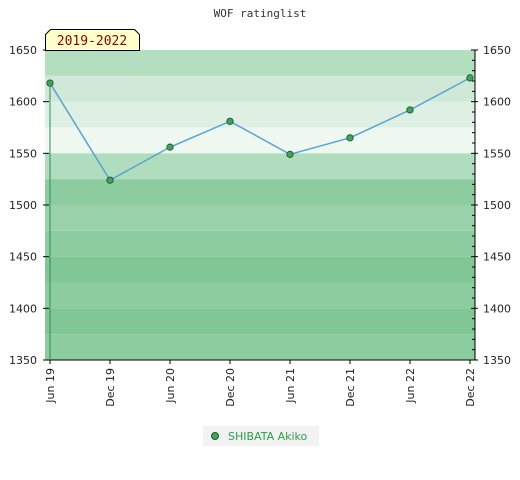 This screenshot has width=520, height=480. Describe the element at coordinates (290, 386) in the screenshot. I see `x-tick-label: Jun 21` at that location.